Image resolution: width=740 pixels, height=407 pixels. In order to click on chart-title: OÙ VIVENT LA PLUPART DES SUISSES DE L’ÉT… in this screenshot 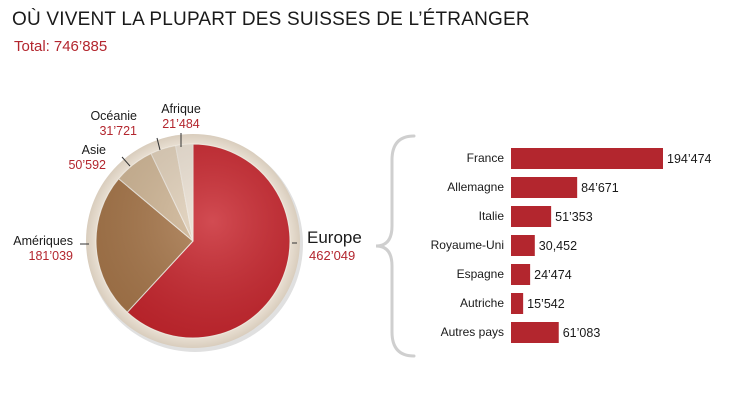, I will do `click(271, 19)`.